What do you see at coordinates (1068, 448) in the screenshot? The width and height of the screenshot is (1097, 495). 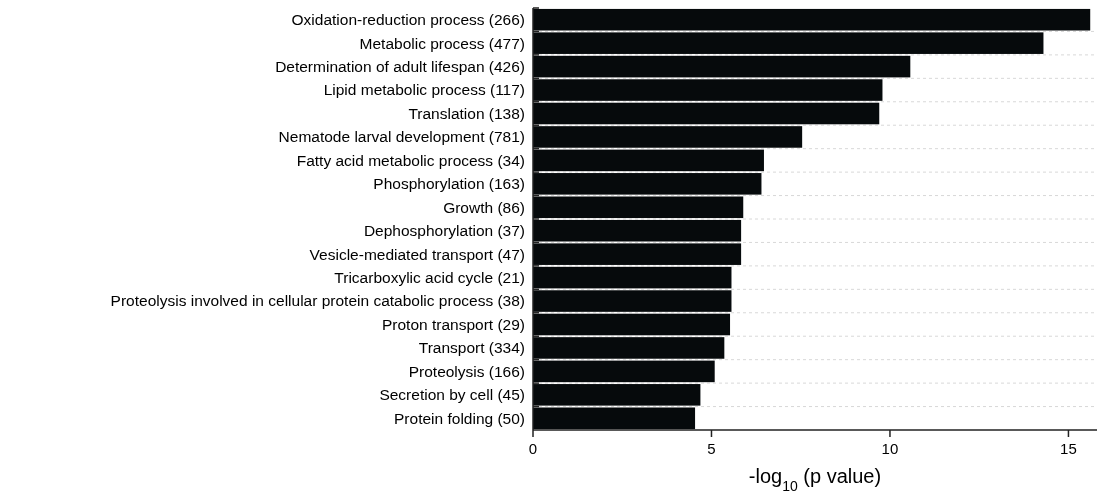 I see `x-tick-label: 15` at bounding box center [1068, 448].